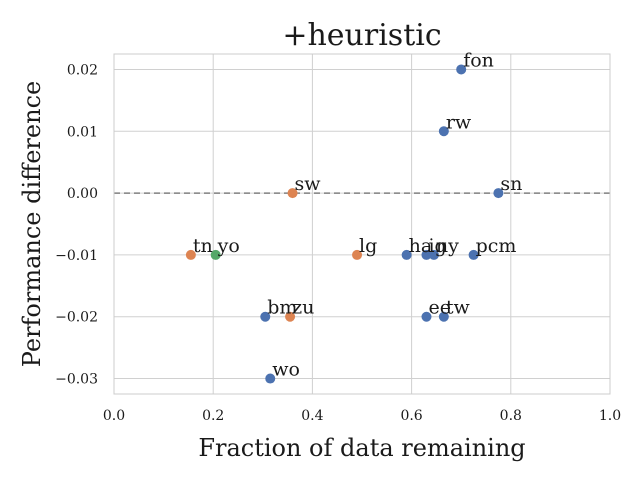 The width and height of the screenshot is (640, 480). What do you see at coordinates (290, 316) in the screenshot?
I see `data-point-zu` at bounding box center [290, 316].